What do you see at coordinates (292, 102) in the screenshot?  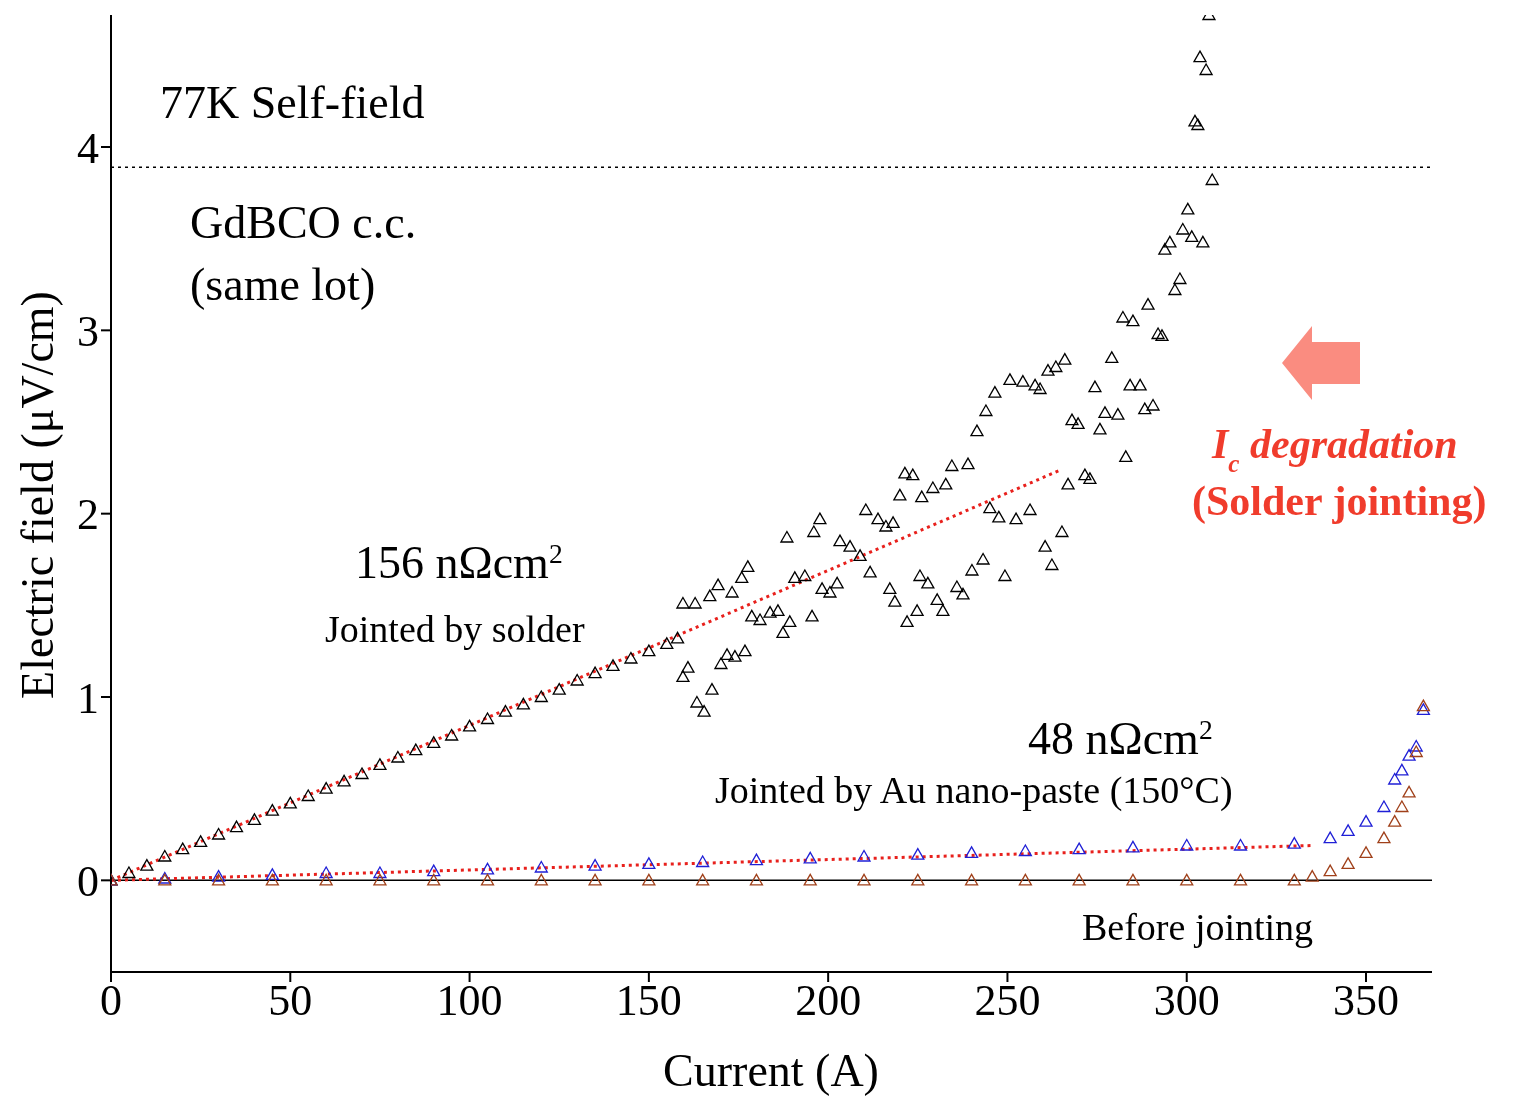 I see `annotation: 77K Self-field` at bounding box center [292, 102].